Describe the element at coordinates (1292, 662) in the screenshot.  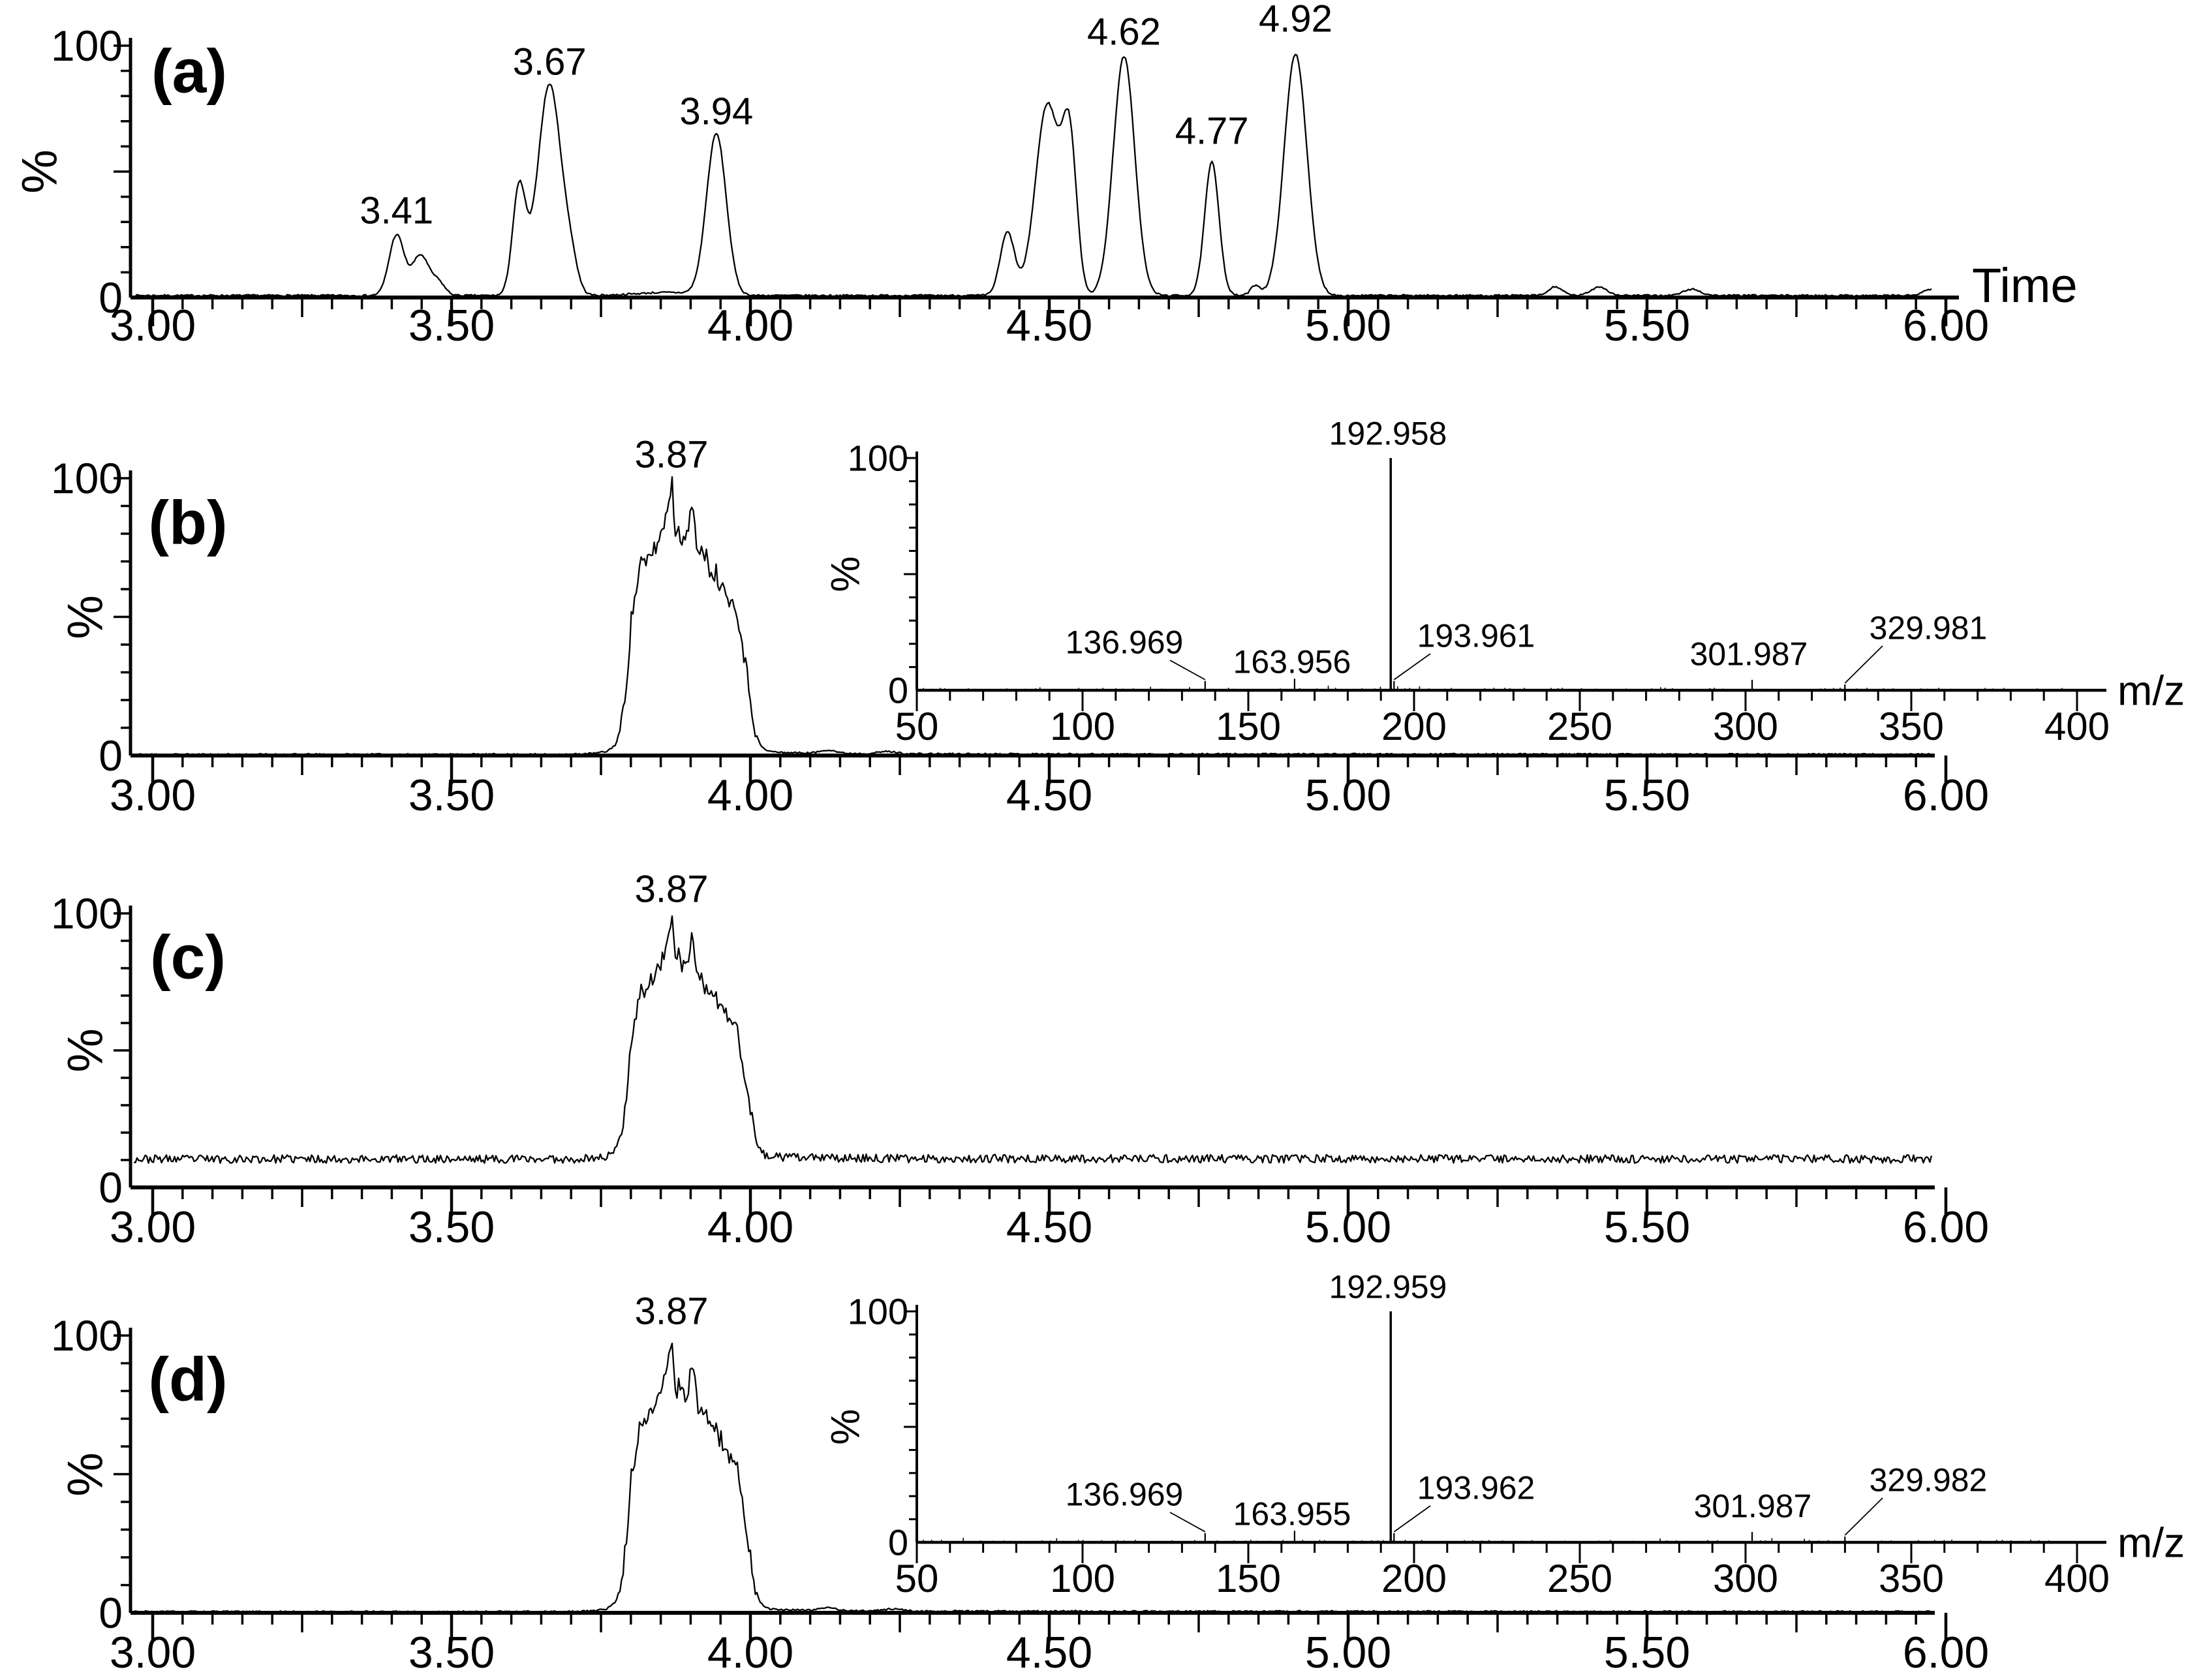
I see `ms-peak-label: 163.956` at that location.